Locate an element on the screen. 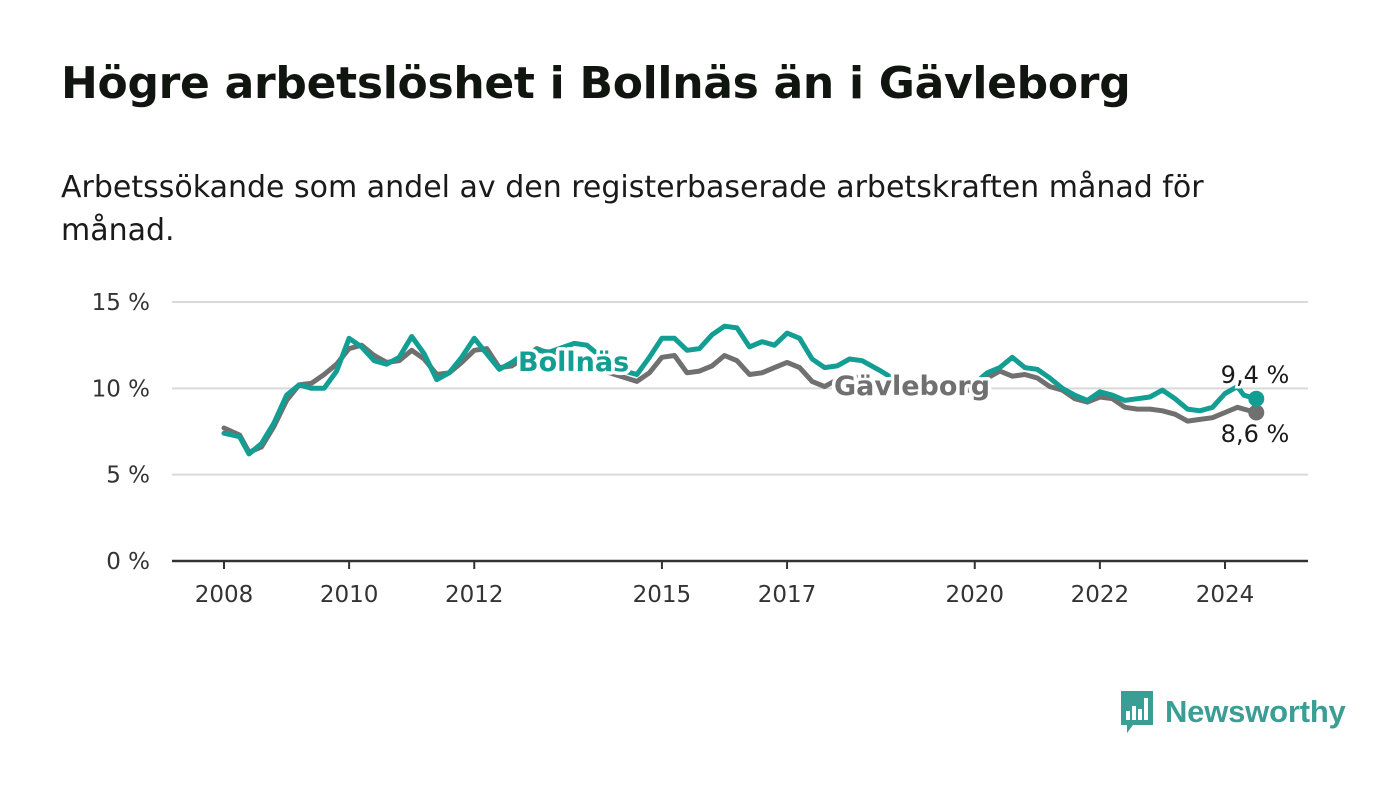 The width and height of the screenshot is (1400, 794). x-tick-label: 2020 is located at coordinates (974, 595).